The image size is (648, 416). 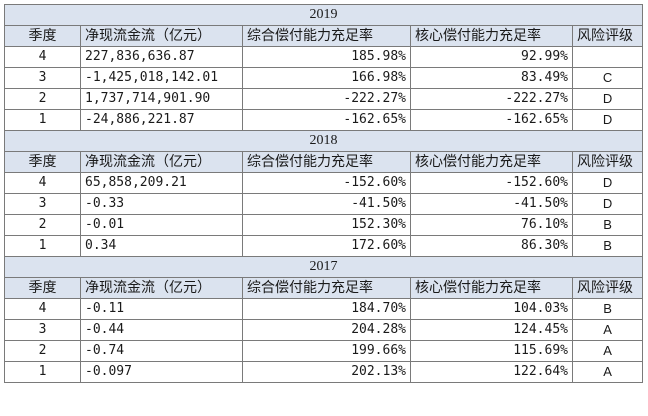 I want to click on cell-risk-rating, so click(x=607, y=57).